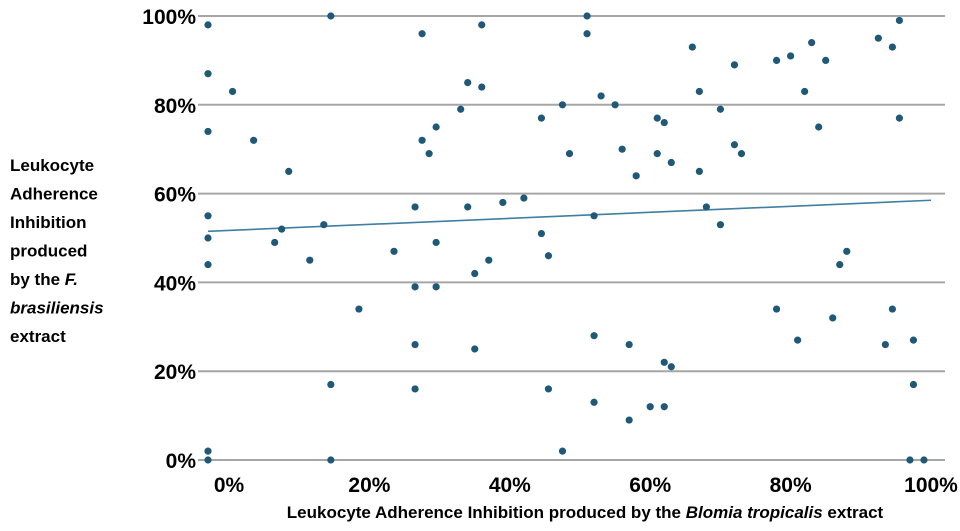  Describe the element at coordinates (369, 485) in the screenshot. I see `x-tick-label: 20%` at that location.